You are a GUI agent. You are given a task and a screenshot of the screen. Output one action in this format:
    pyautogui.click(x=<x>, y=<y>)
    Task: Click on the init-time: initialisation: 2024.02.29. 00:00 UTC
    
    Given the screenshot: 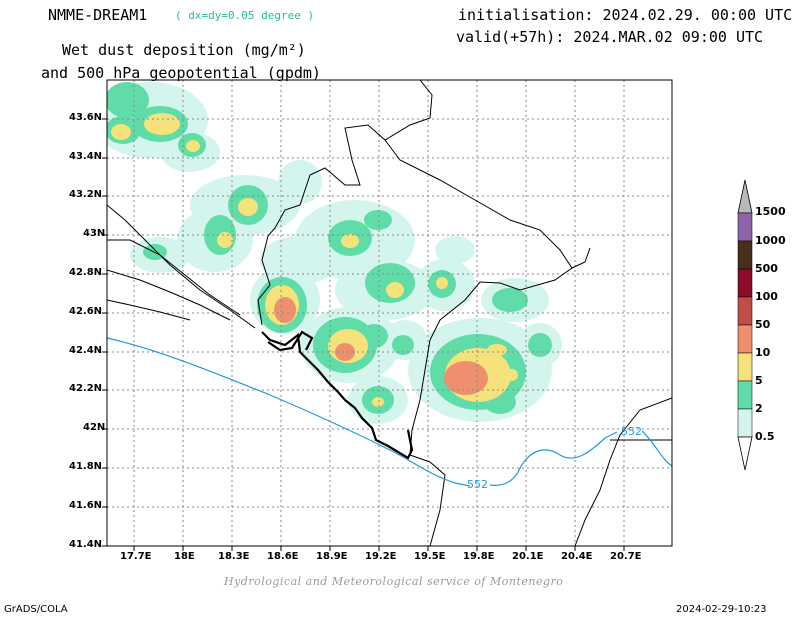 What is the action you would take?
    pyautogui.click(x=625, y=15)
    